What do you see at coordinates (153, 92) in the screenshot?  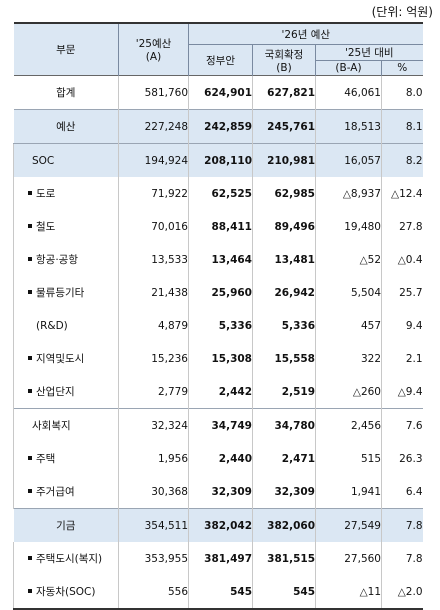 I see `cell-2025: 581,760` at bounding box center [153, 92].